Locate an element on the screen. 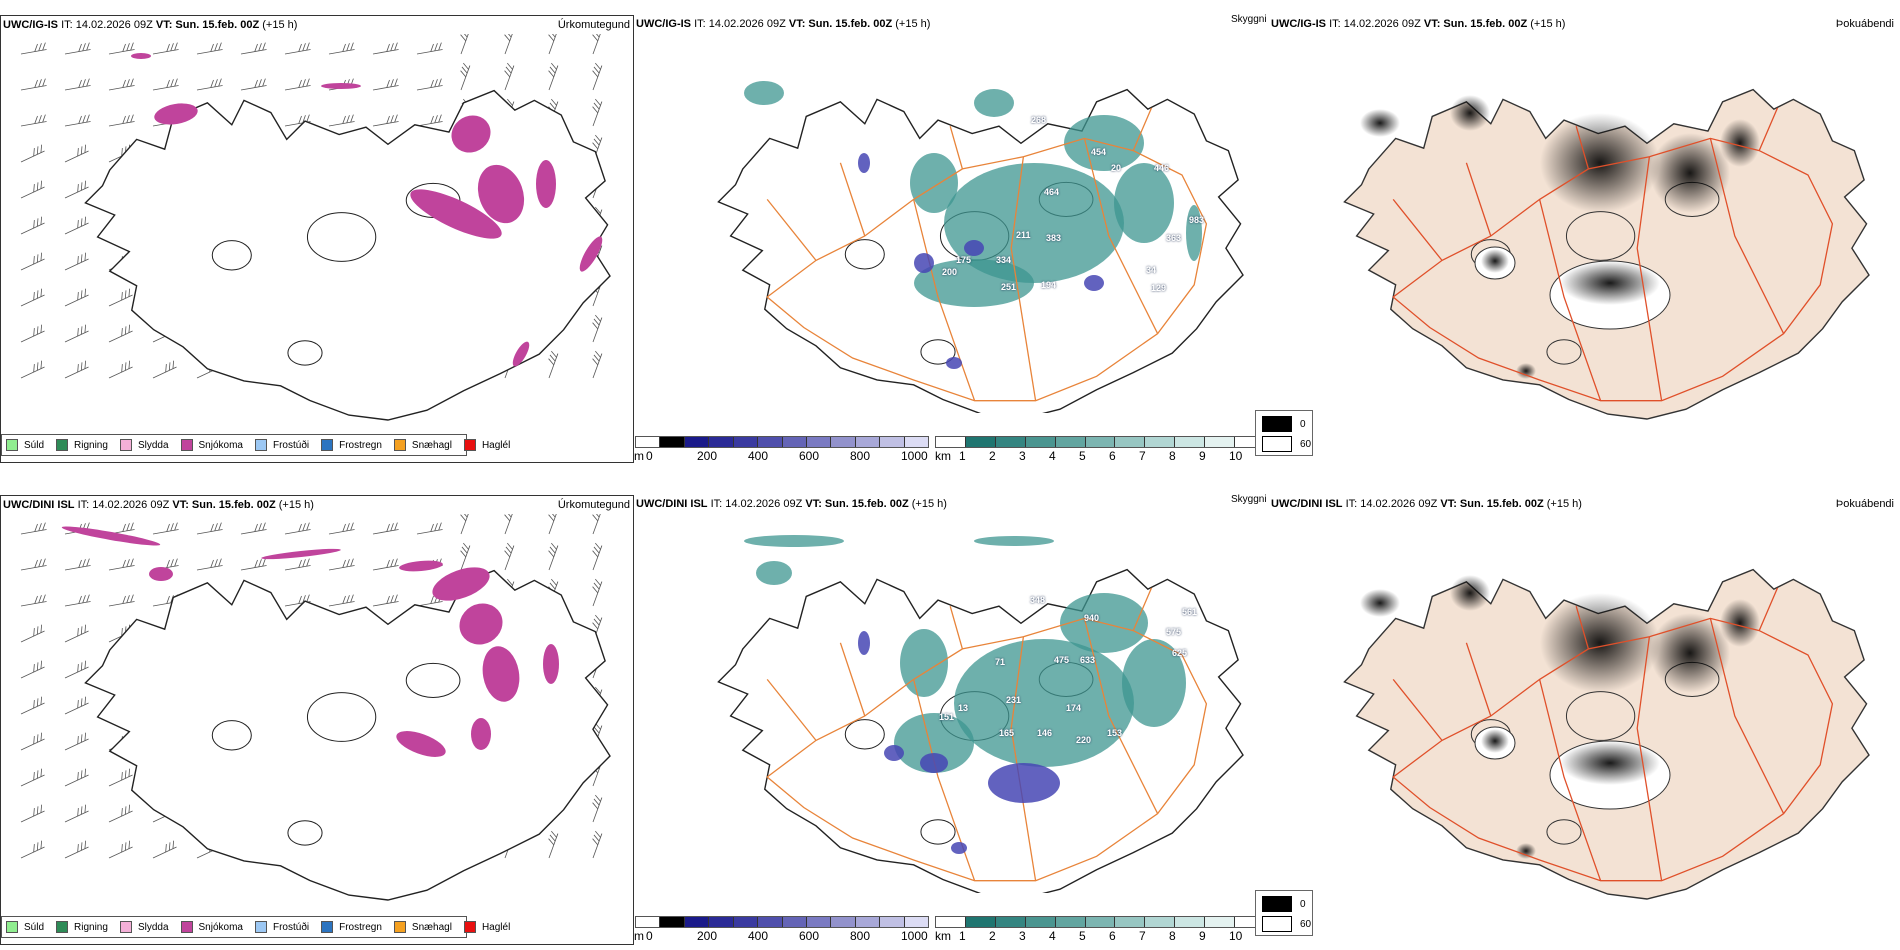  cloud-base-label: 13 is located at coordinates (963, 708).